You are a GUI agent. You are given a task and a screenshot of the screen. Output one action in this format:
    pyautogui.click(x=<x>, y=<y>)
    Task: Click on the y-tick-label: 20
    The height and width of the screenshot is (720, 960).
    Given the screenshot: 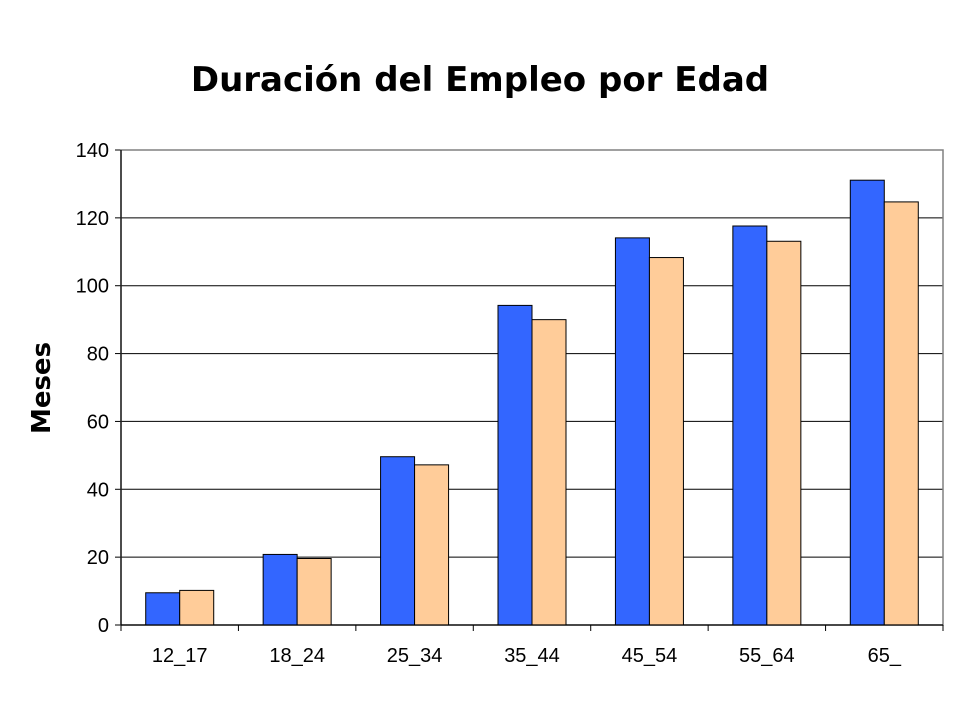 What is the action you would take?
    pyautogui.click(x=98, y=558)
    